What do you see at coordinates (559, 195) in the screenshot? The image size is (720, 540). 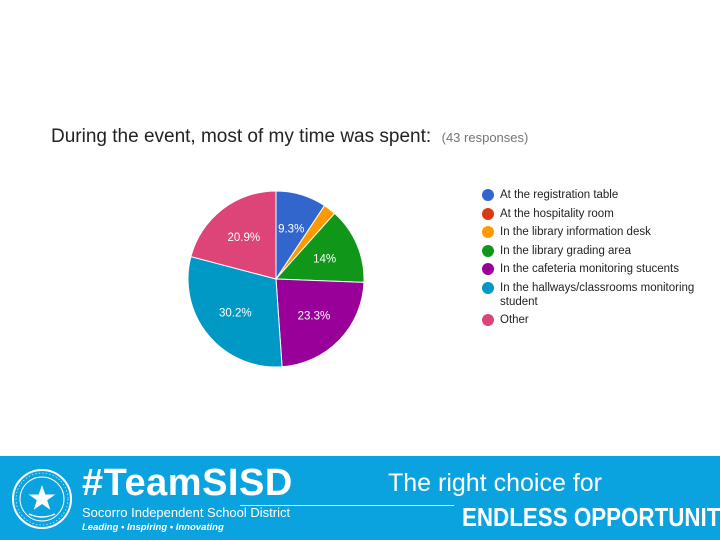 I see `legend-label: At the registration table` at bounding box center [559, 195].